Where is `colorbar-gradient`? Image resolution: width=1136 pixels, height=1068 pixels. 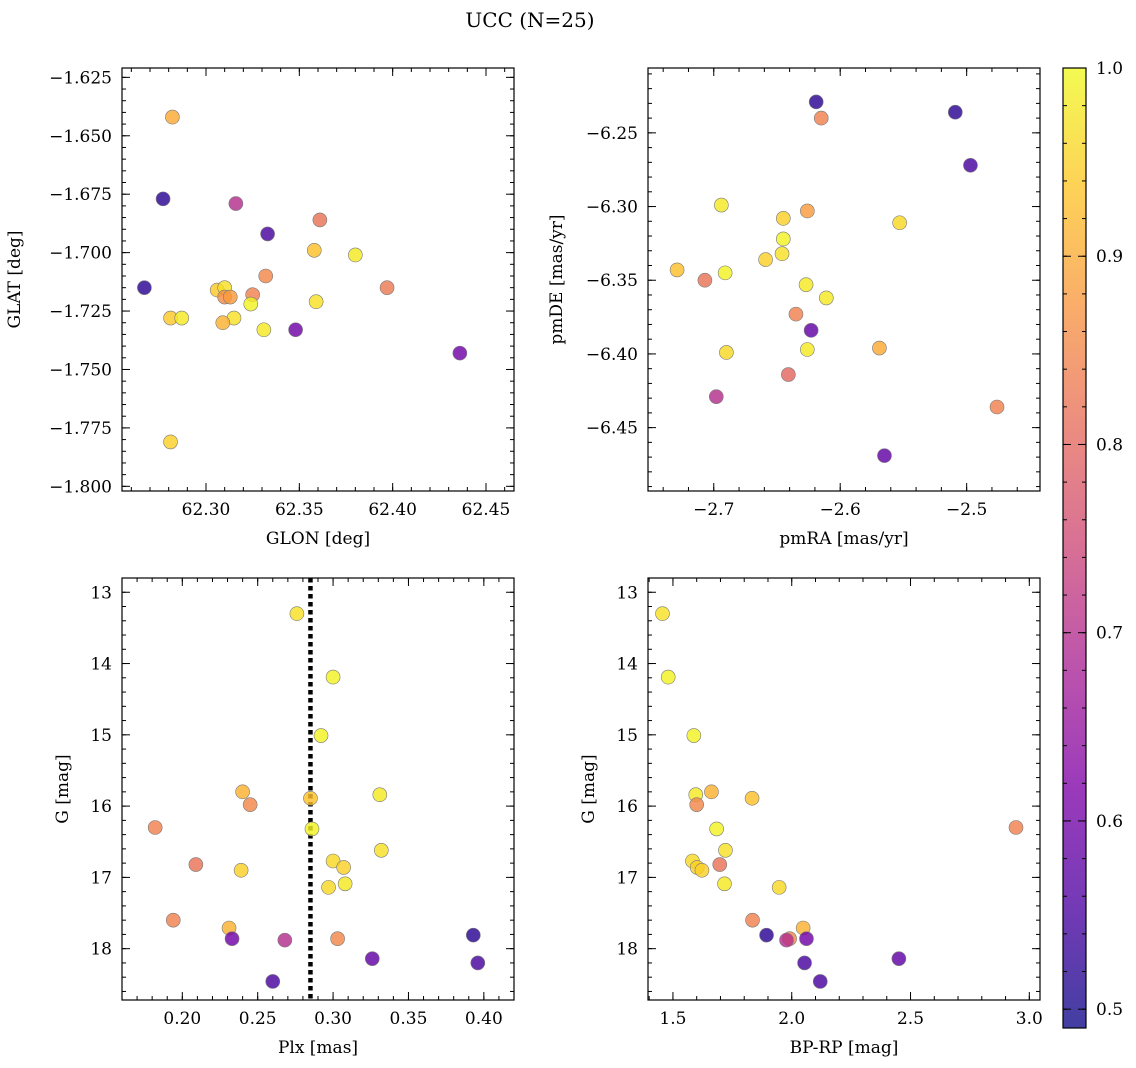
colorbar-gradient is located at coordinates (1074, 548).